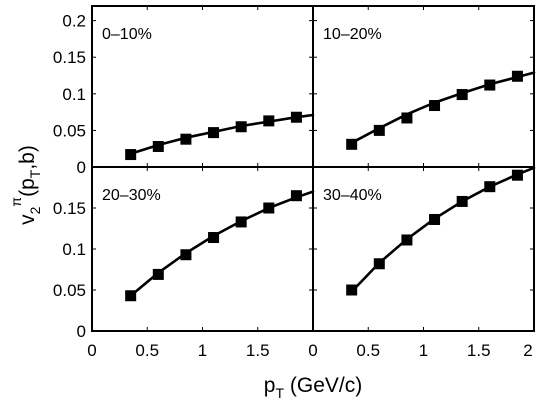  Describe the element at coordinates (25, 185) in the screenshot. I see `y-axis-label: v2π(pT,b)` at that location.